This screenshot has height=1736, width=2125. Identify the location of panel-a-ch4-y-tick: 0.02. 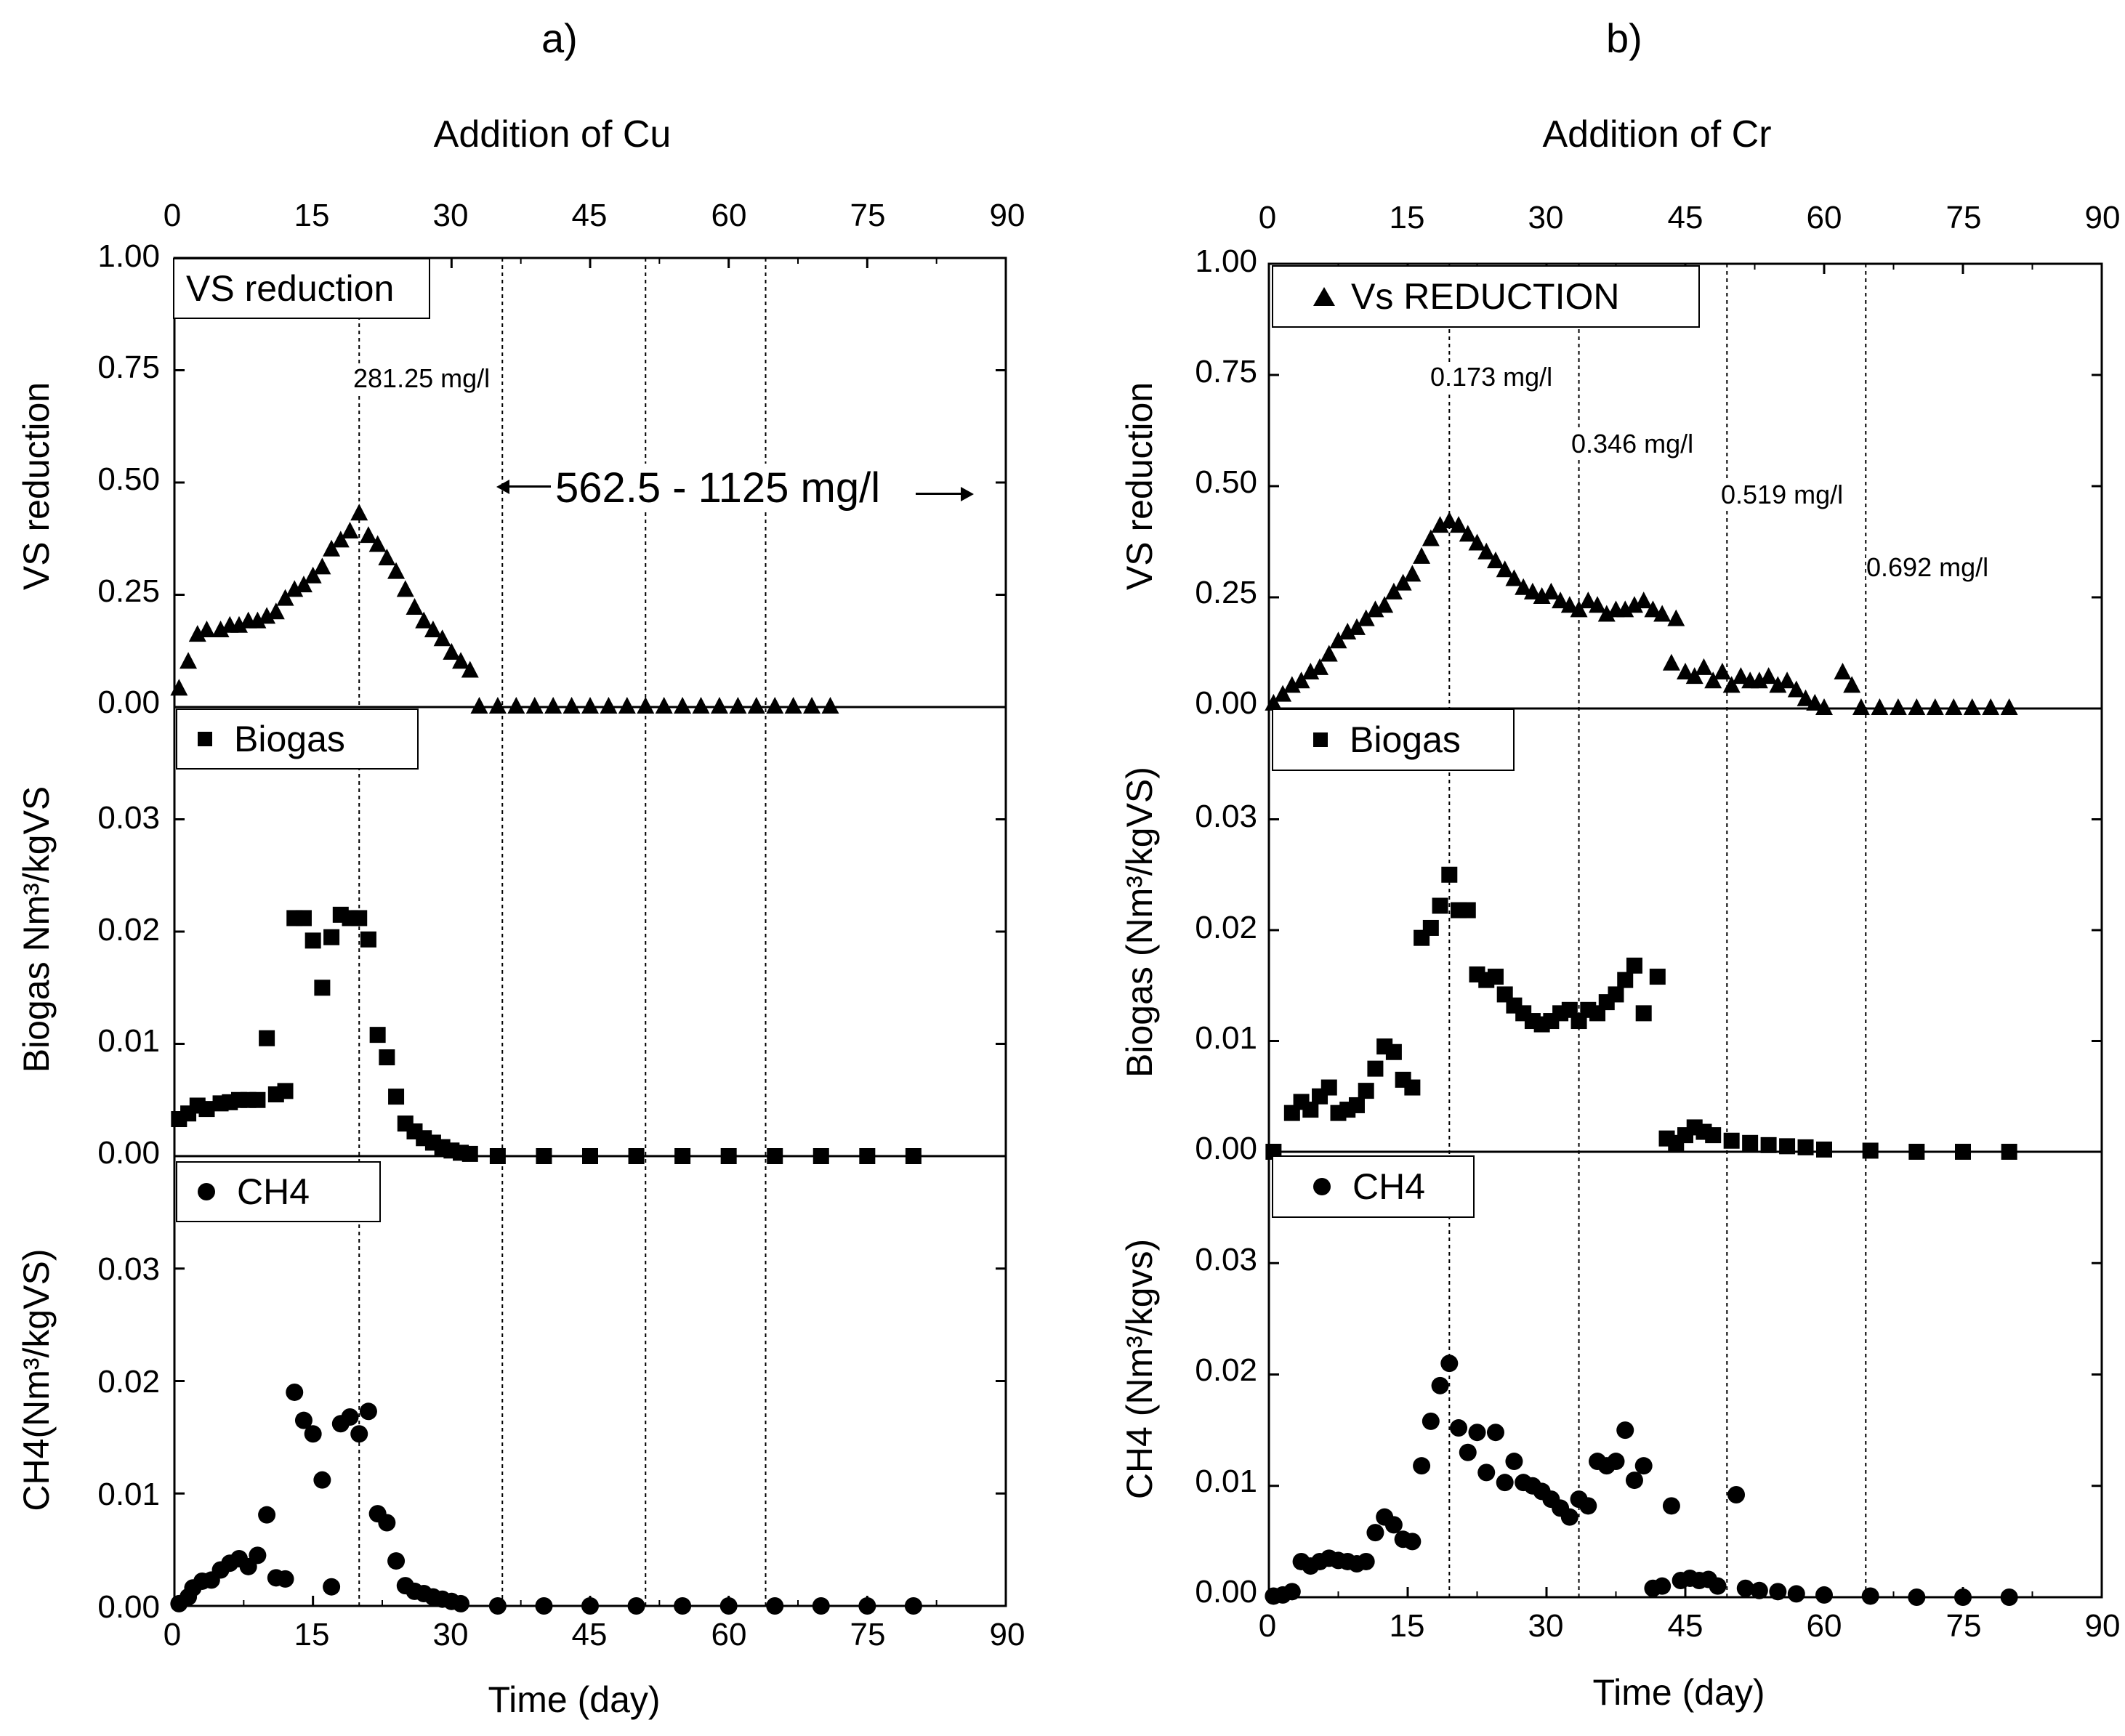
(128, 1382).